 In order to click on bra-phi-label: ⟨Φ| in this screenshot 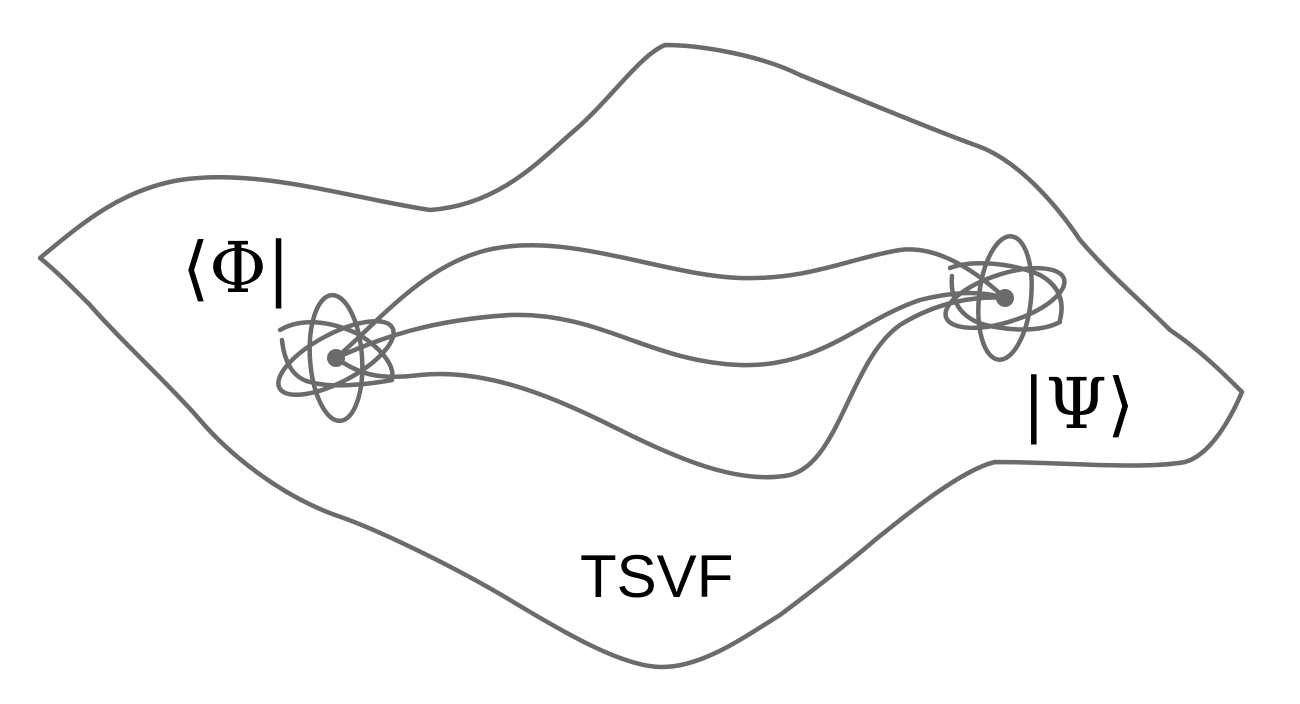, I will do `click(236, 268)`.